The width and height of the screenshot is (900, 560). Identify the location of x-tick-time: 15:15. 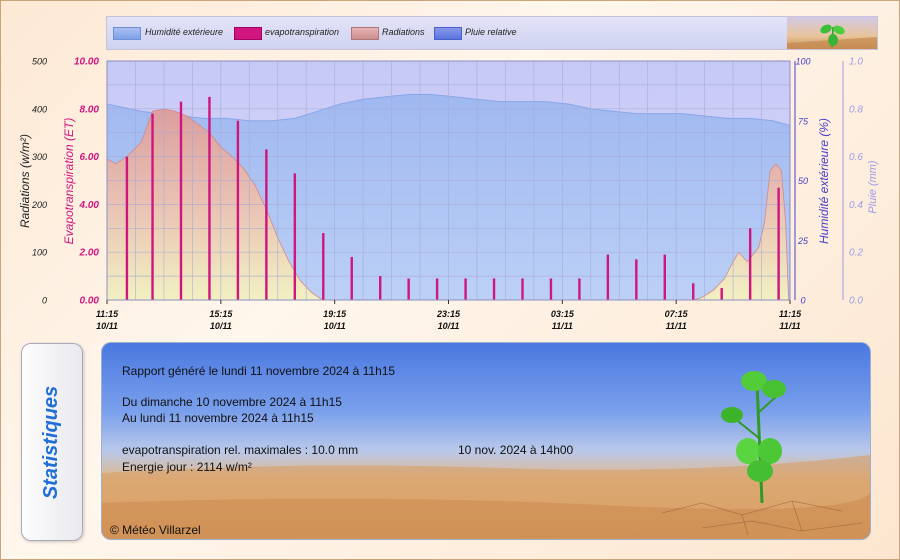
(221, 314).